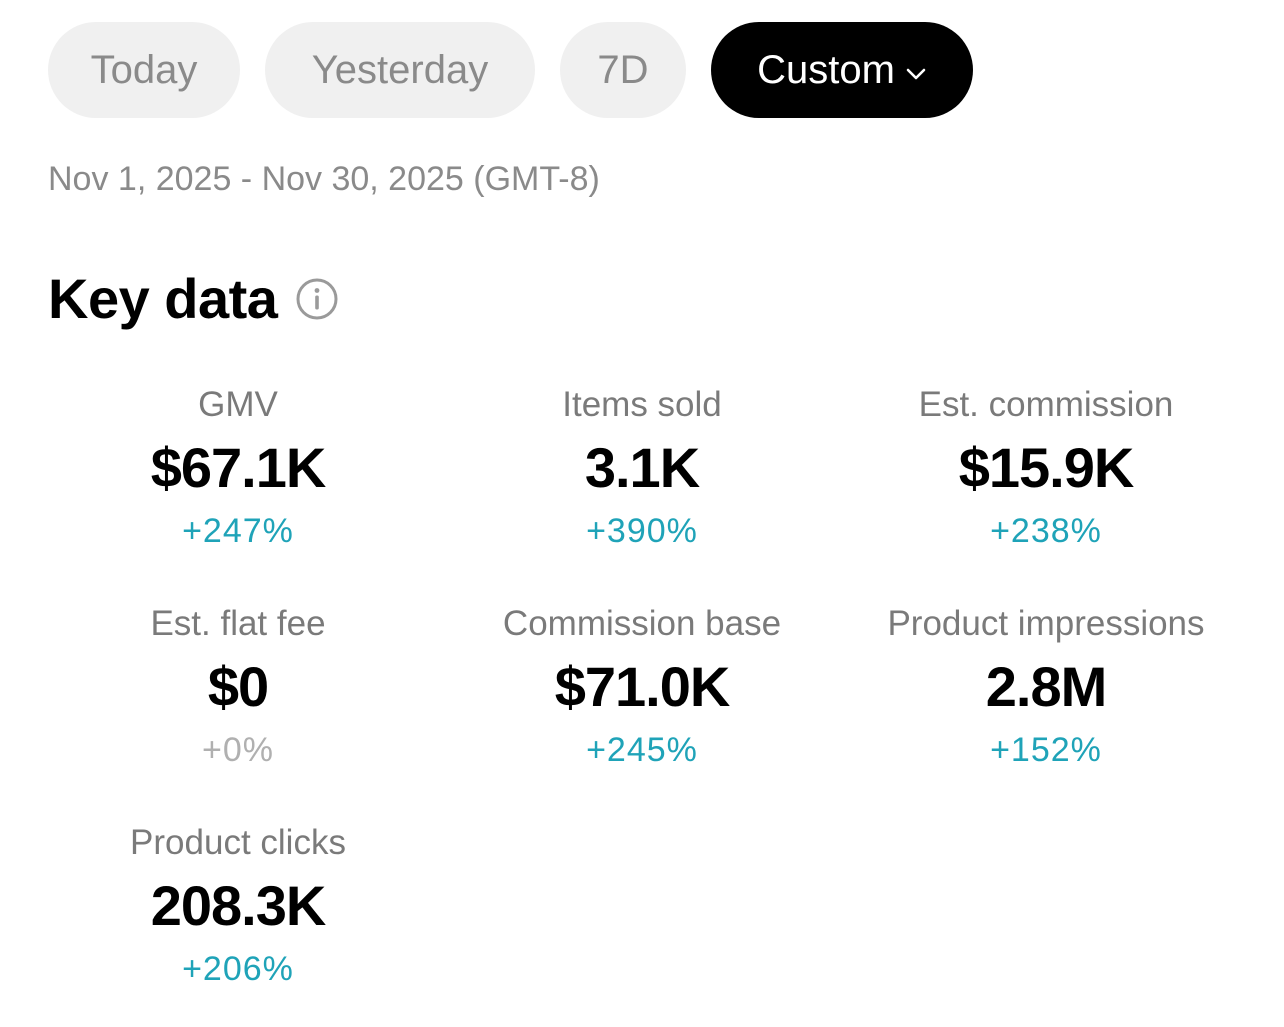 The image size is (1284, 1027). I want to click on chevron-down-icon, so click(916, 68).